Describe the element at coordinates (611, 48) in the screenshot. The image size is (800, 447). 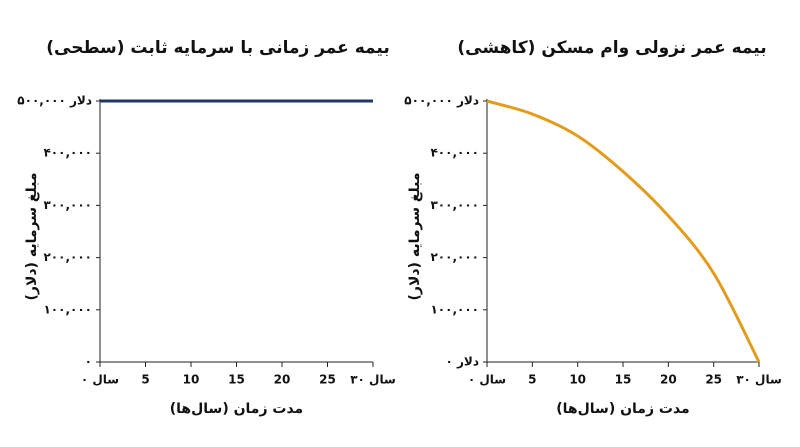
I see `chart-title: بیمه عمر نزولی وام مسکن (کاهشی)` at that location.